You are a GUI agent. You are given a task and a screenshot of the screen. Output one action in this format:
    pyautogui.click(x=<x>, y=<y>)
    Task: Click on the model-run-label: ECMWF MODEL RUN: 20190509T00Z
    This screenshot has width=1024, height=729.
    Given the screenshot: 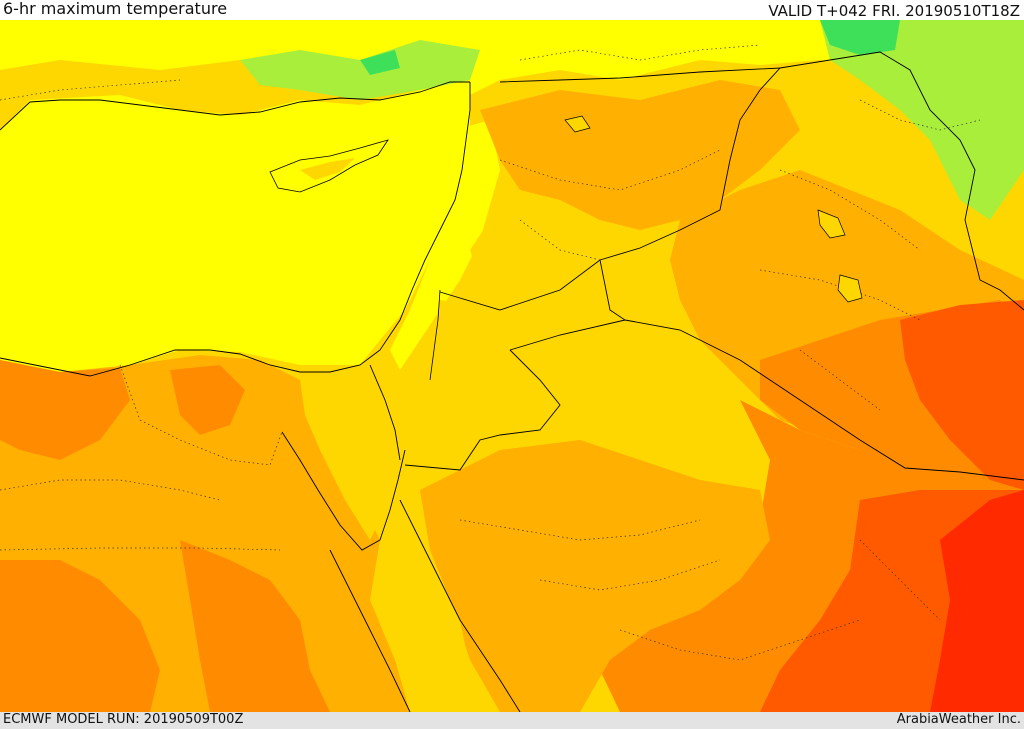 What is the action you would take?
    pyautogui.click(x=123, y=719)
    